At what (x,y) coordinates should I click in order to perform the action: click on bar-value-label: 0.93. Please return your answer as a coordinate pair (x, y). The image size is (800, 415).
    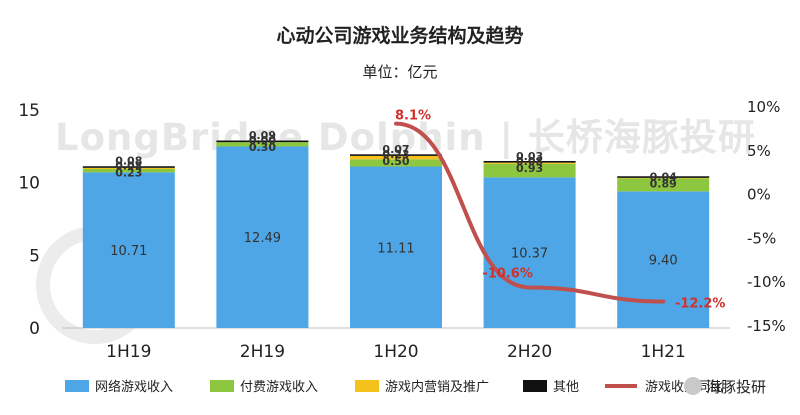
    Looking at the image, I should click on (529, 168).